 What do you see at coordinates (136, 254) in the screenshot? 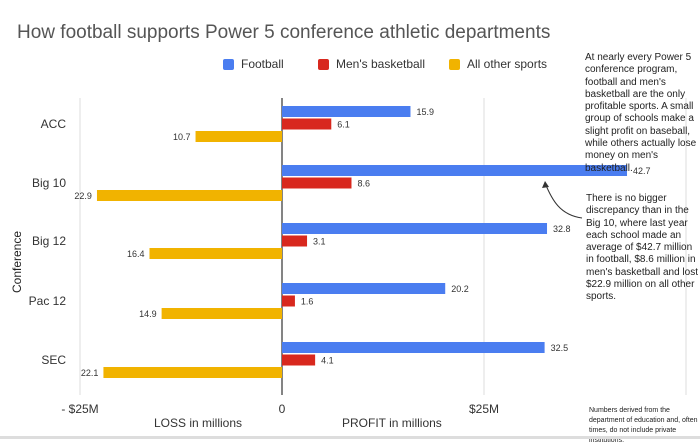
I see `data-label: 16.4` at bounding box center [136, 254].